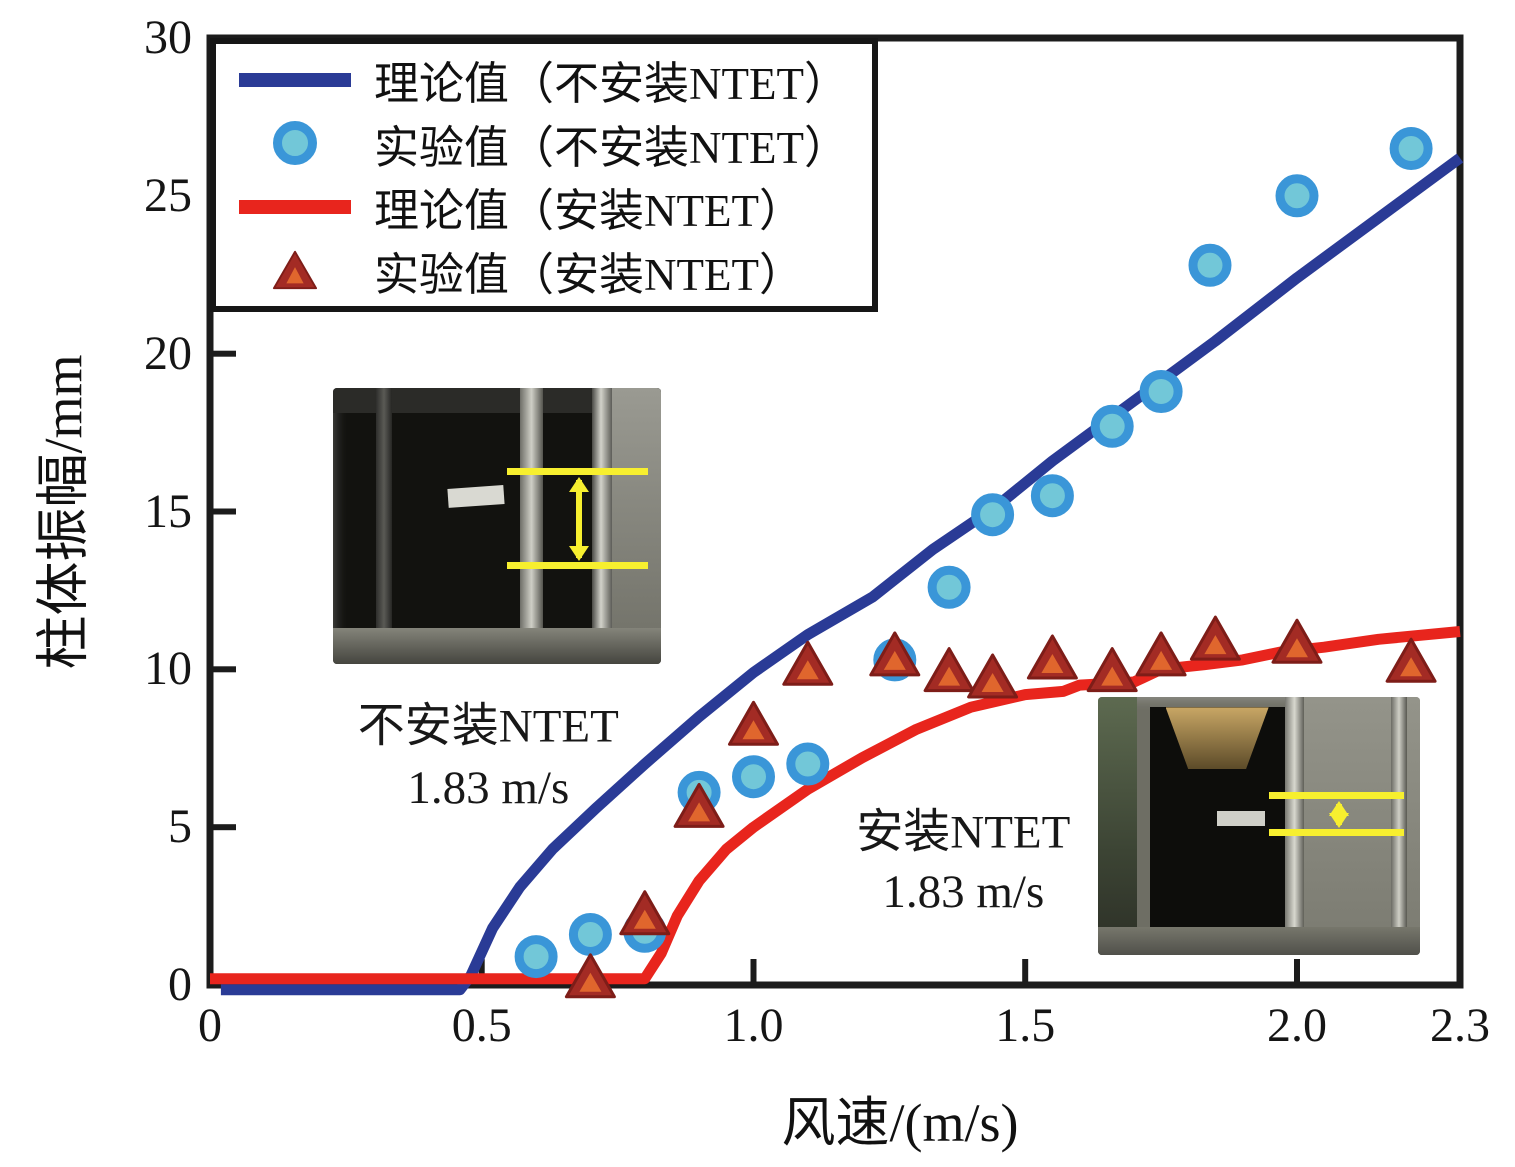 This screenshot has height=1167, width=1515. Describe the element at coordinates (1241, 818) in the screenshot. I see `photo-label-placard` at that location.